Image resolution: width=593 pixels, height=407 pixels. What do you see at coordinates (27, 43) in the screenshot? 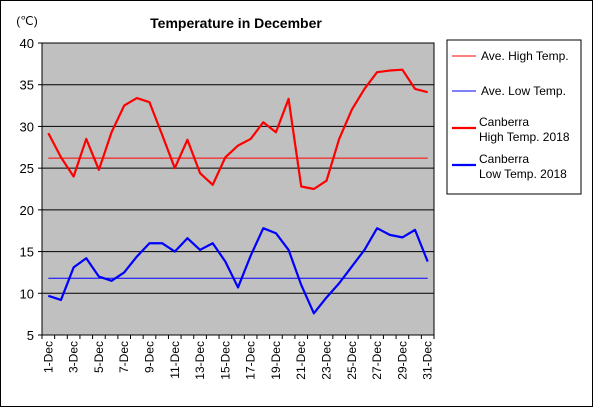
I see `y-tick-label: 40` at bounding box center [27, 43].